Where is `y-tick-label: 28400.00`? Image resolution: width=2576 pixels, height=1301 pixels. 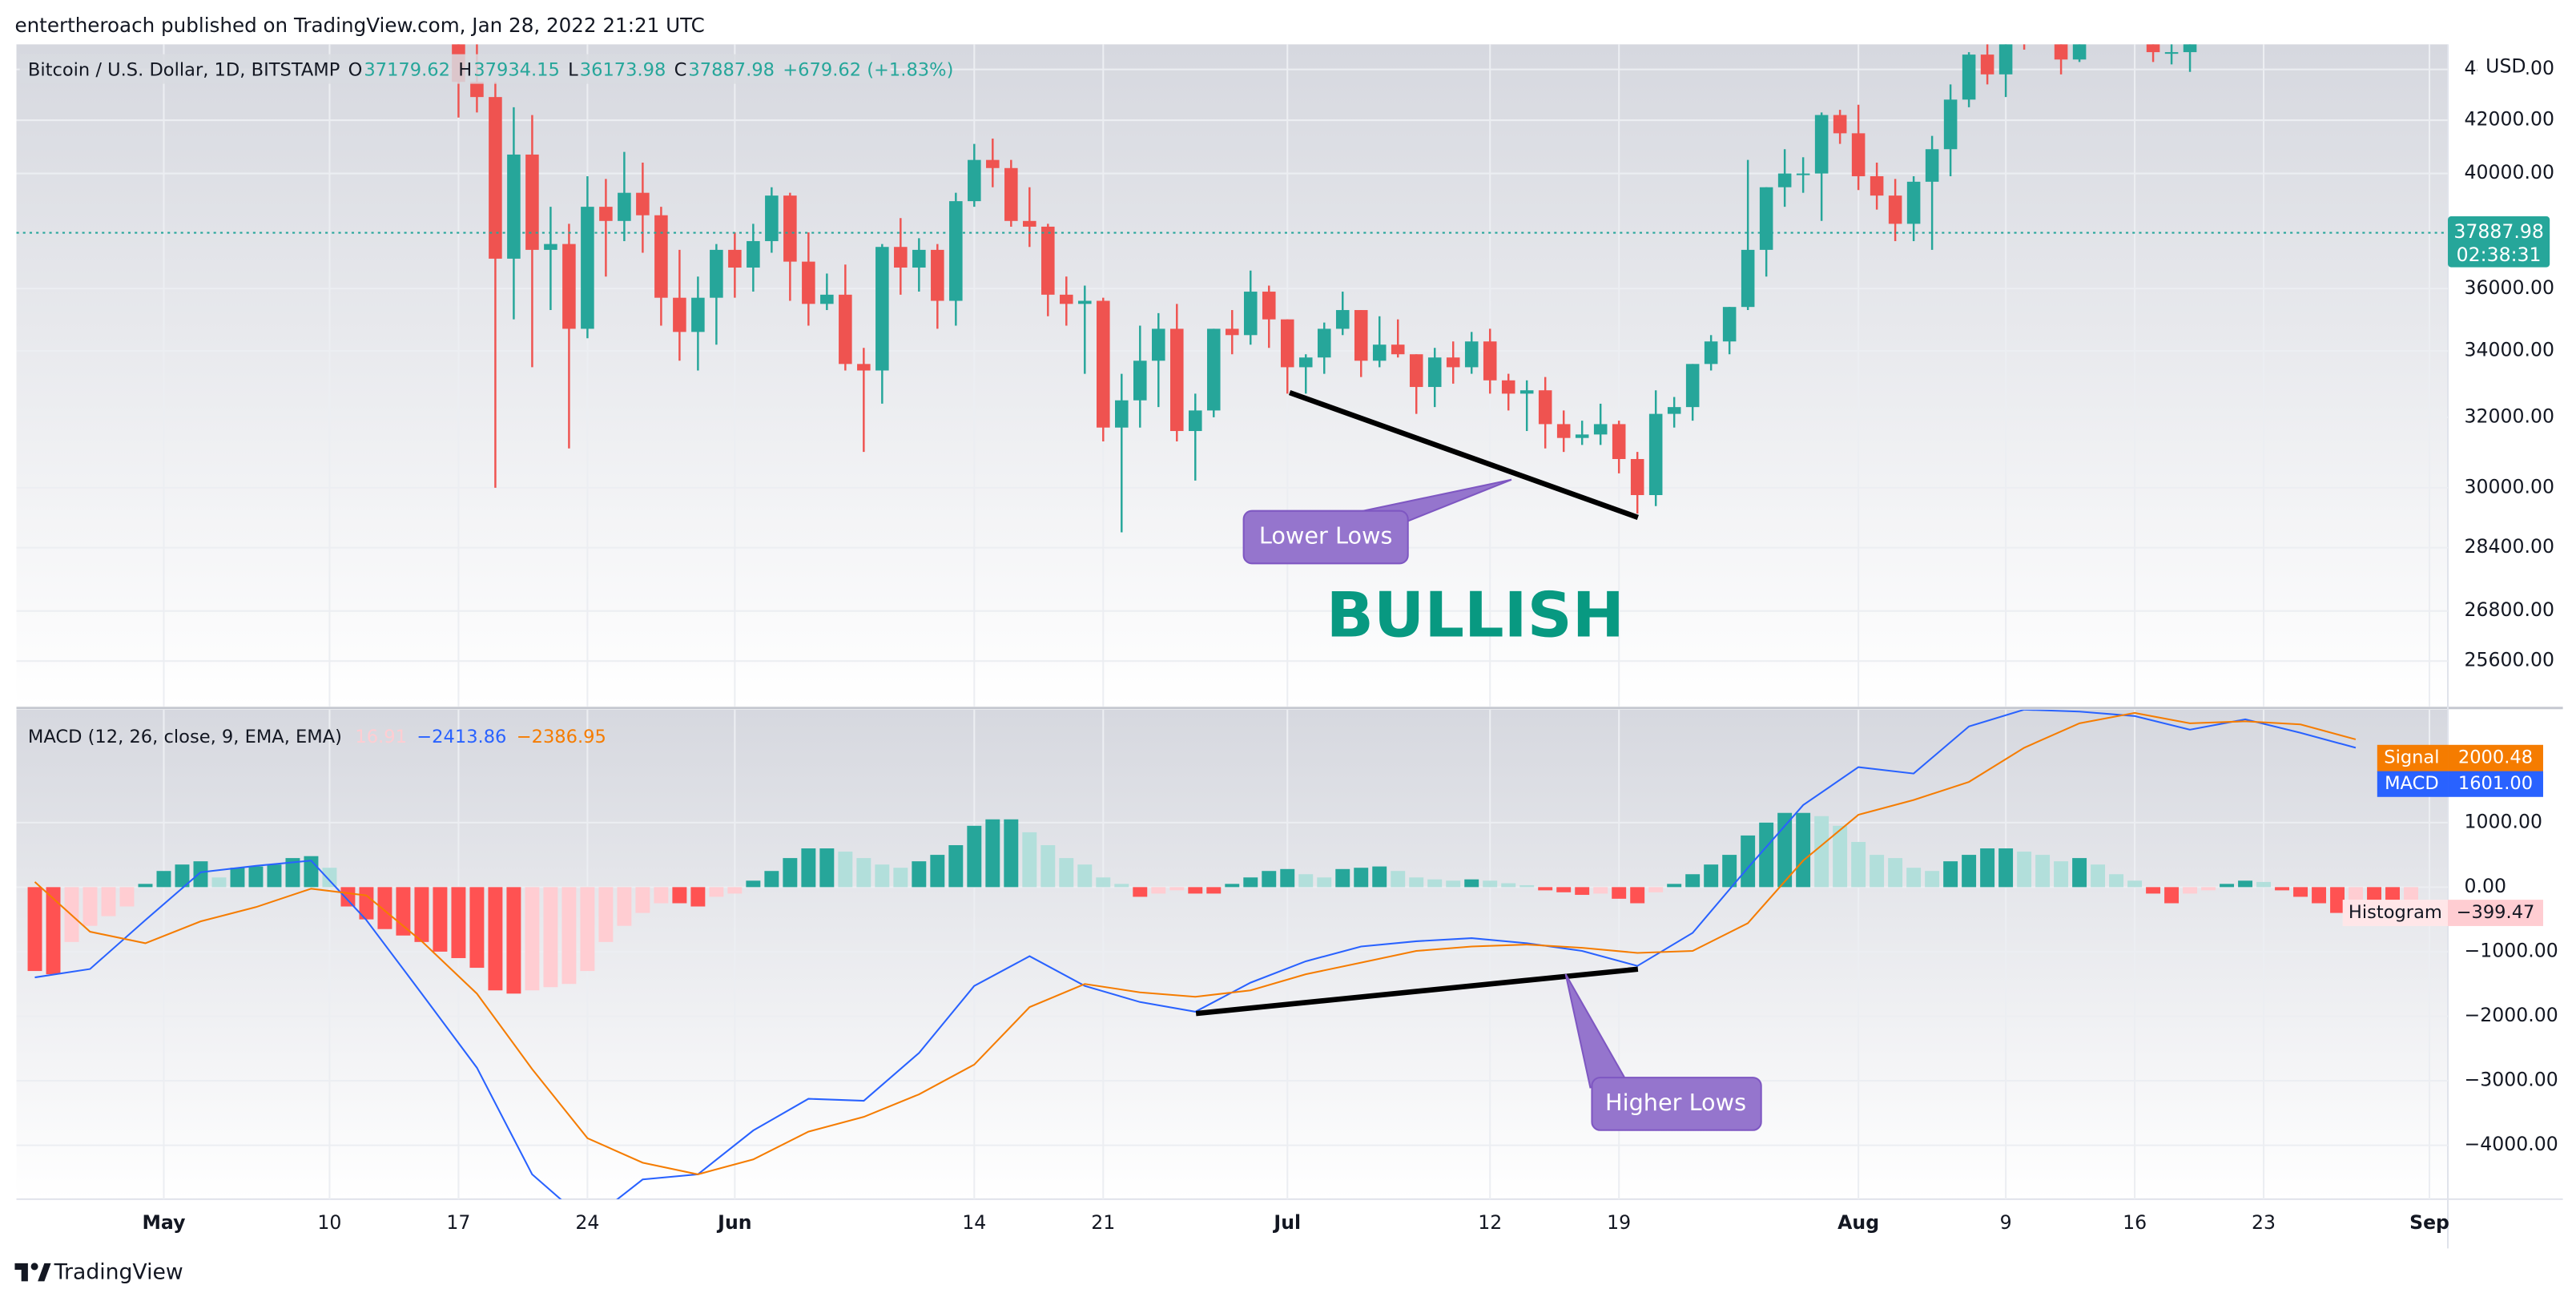
y-tick-label: 28400.00 is located at coordinates (2510, 546).